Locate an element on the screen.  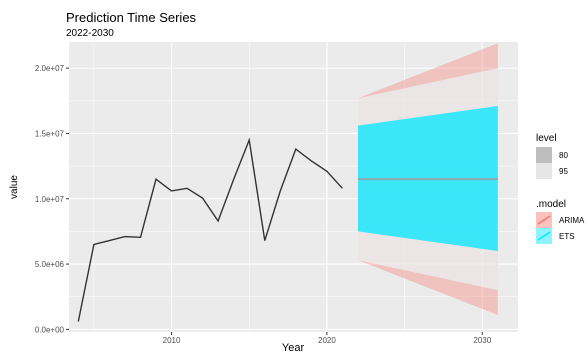
legend: level 80 95 .model ARIMA ETS is located at coordinates (560, 188).